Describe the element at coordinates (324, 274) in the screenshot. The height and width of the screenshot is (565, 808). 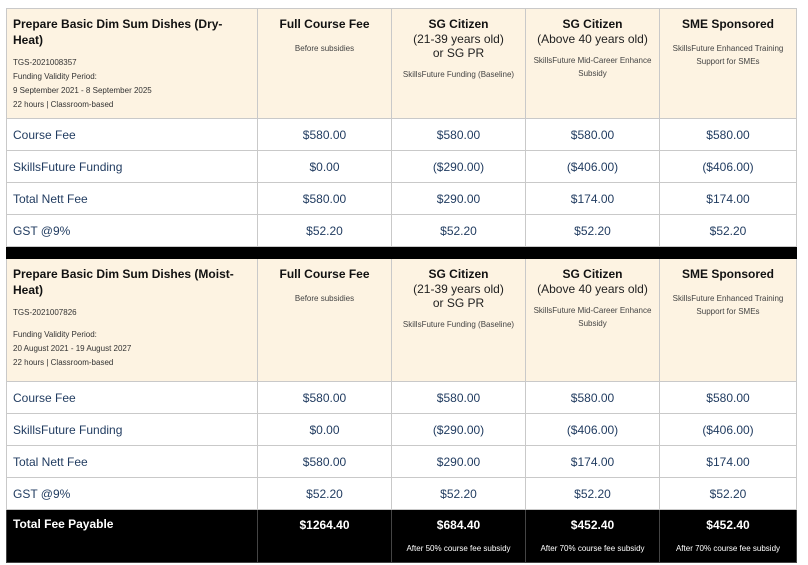
I see `col-title: Full Course Fee` at that location.